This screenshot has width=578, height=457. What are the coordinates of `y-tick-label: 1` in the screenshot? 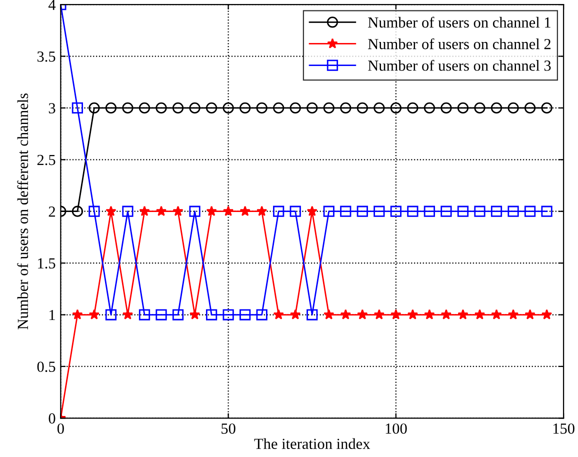 It's located at (52, 315).